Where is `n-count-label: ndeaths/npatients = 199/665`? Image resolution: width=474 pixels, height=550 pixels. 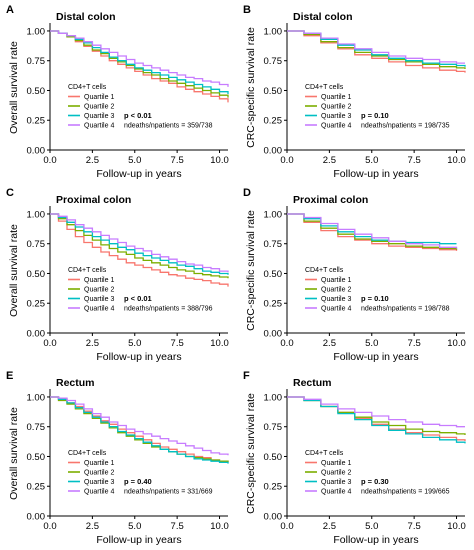
n-count-label: ndeaths/npatients = 199/665 is located at coordinates (405, 492).